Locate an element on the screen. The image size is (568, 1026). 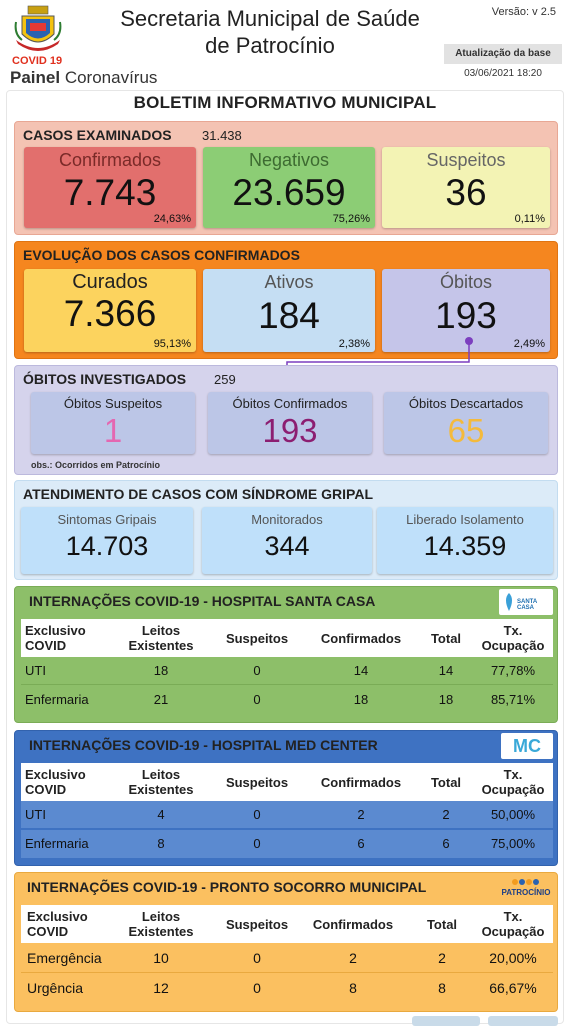
card-value: 23.659 is located at coordinates (289, 192).